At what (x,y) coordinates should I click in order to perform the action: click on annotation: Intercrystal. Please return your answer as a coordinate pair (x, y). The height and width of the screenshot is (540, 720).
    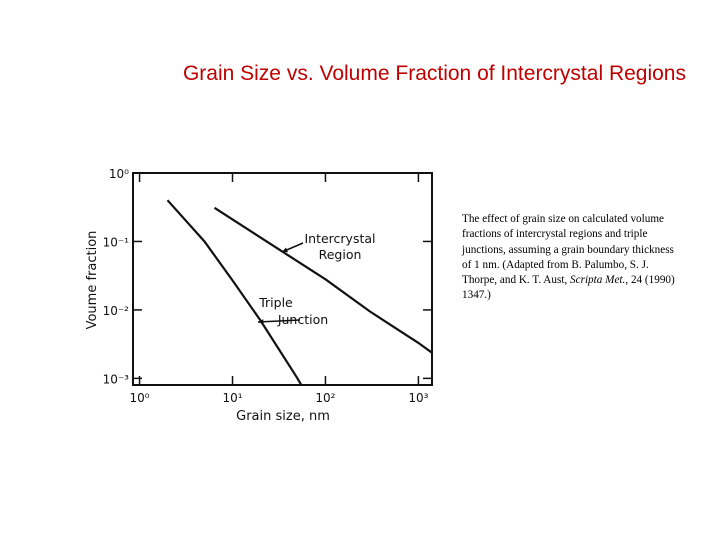
    Looking at the image, I should click on (339, 238).